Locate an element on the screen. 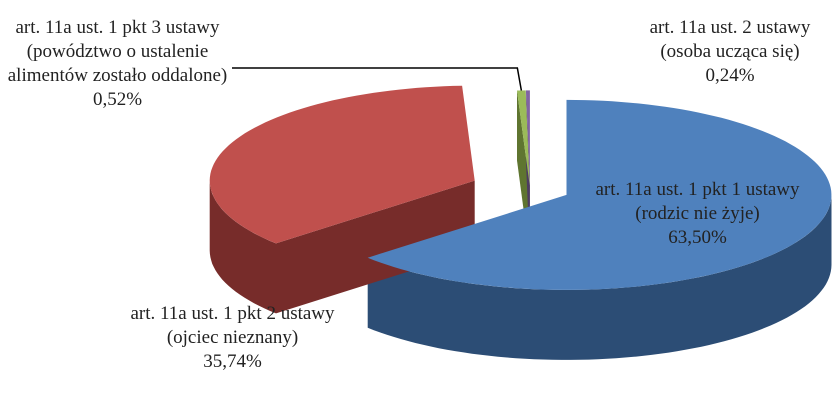  label-value: 63,50% is located at coordinates (697, 237).